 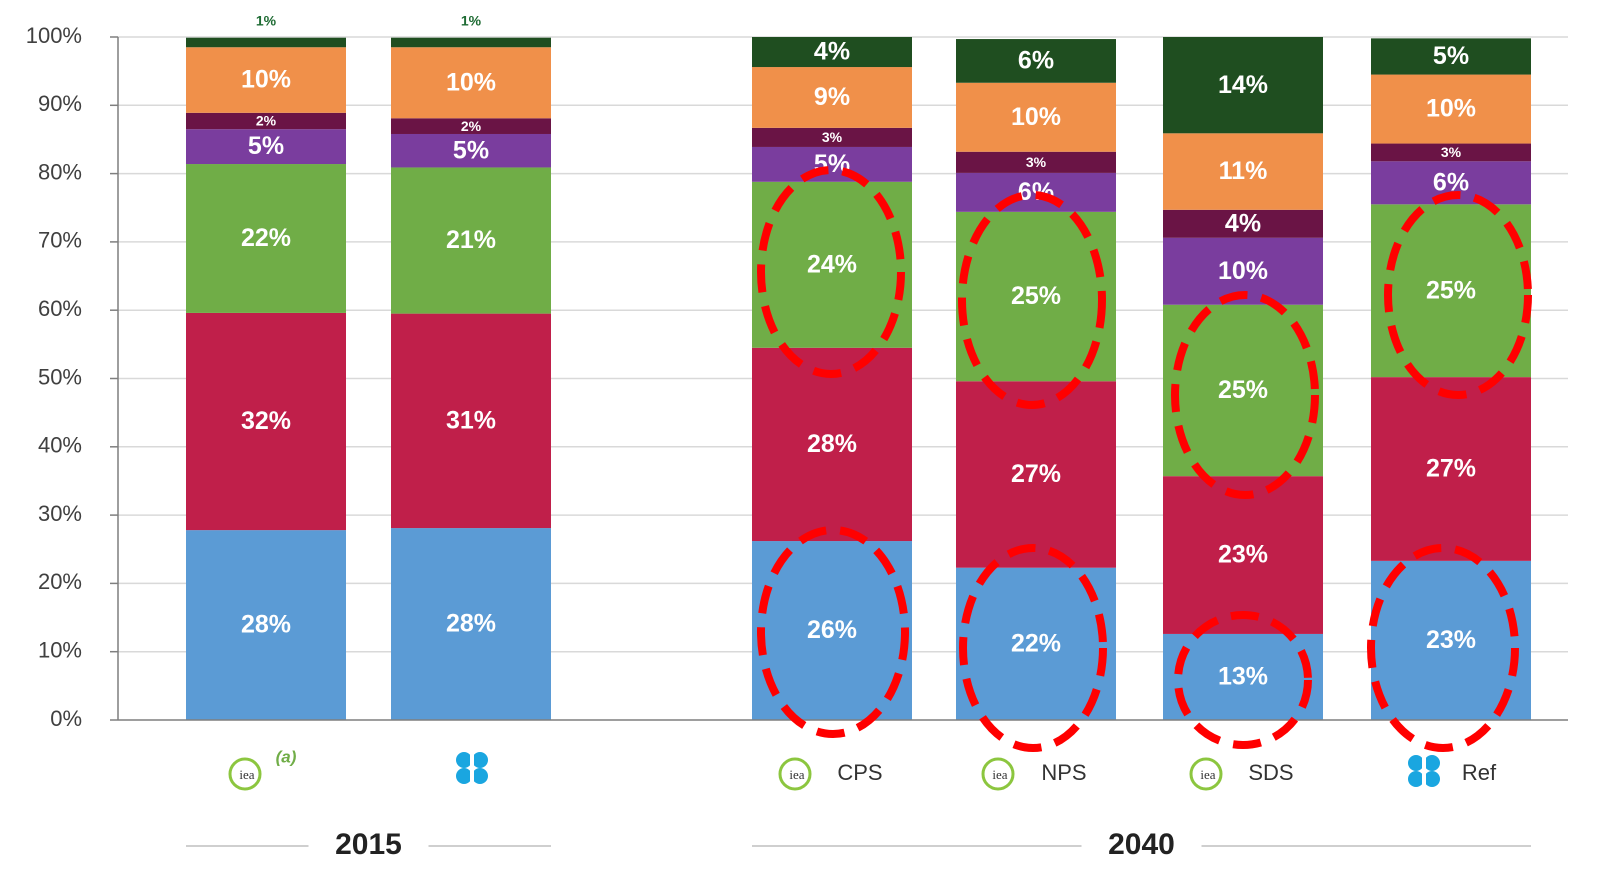 What do you see at coordinates (60, 581) in the screenshot?
I see `y-tick-label: 20%` at bounding box center [60, 581].